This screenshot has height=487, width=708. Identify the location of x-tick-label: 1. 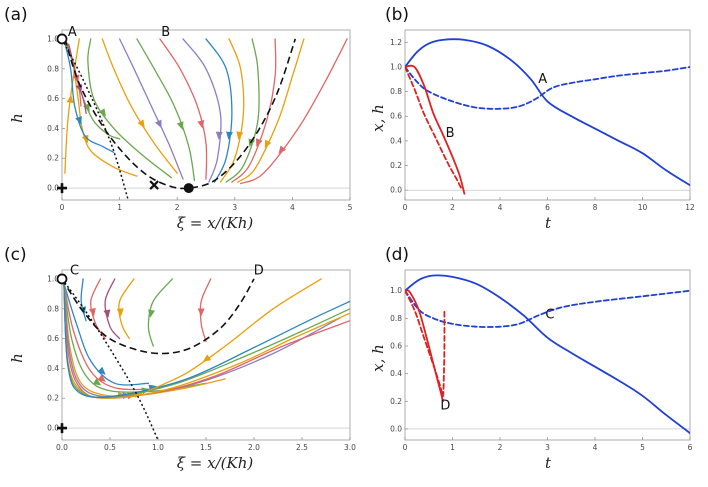
(452, 447).